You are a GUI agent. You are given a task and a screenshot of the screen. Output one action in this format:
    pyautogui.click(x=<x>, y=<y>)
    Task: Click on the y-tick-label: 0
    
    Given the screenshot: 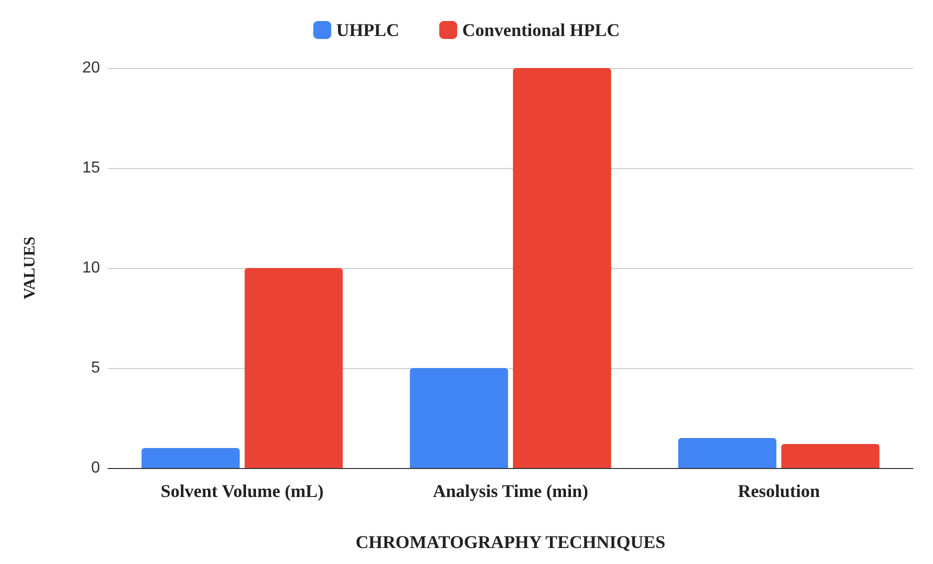 What is the action you would take?
    pyautogui.click(x=95, y=468)
    